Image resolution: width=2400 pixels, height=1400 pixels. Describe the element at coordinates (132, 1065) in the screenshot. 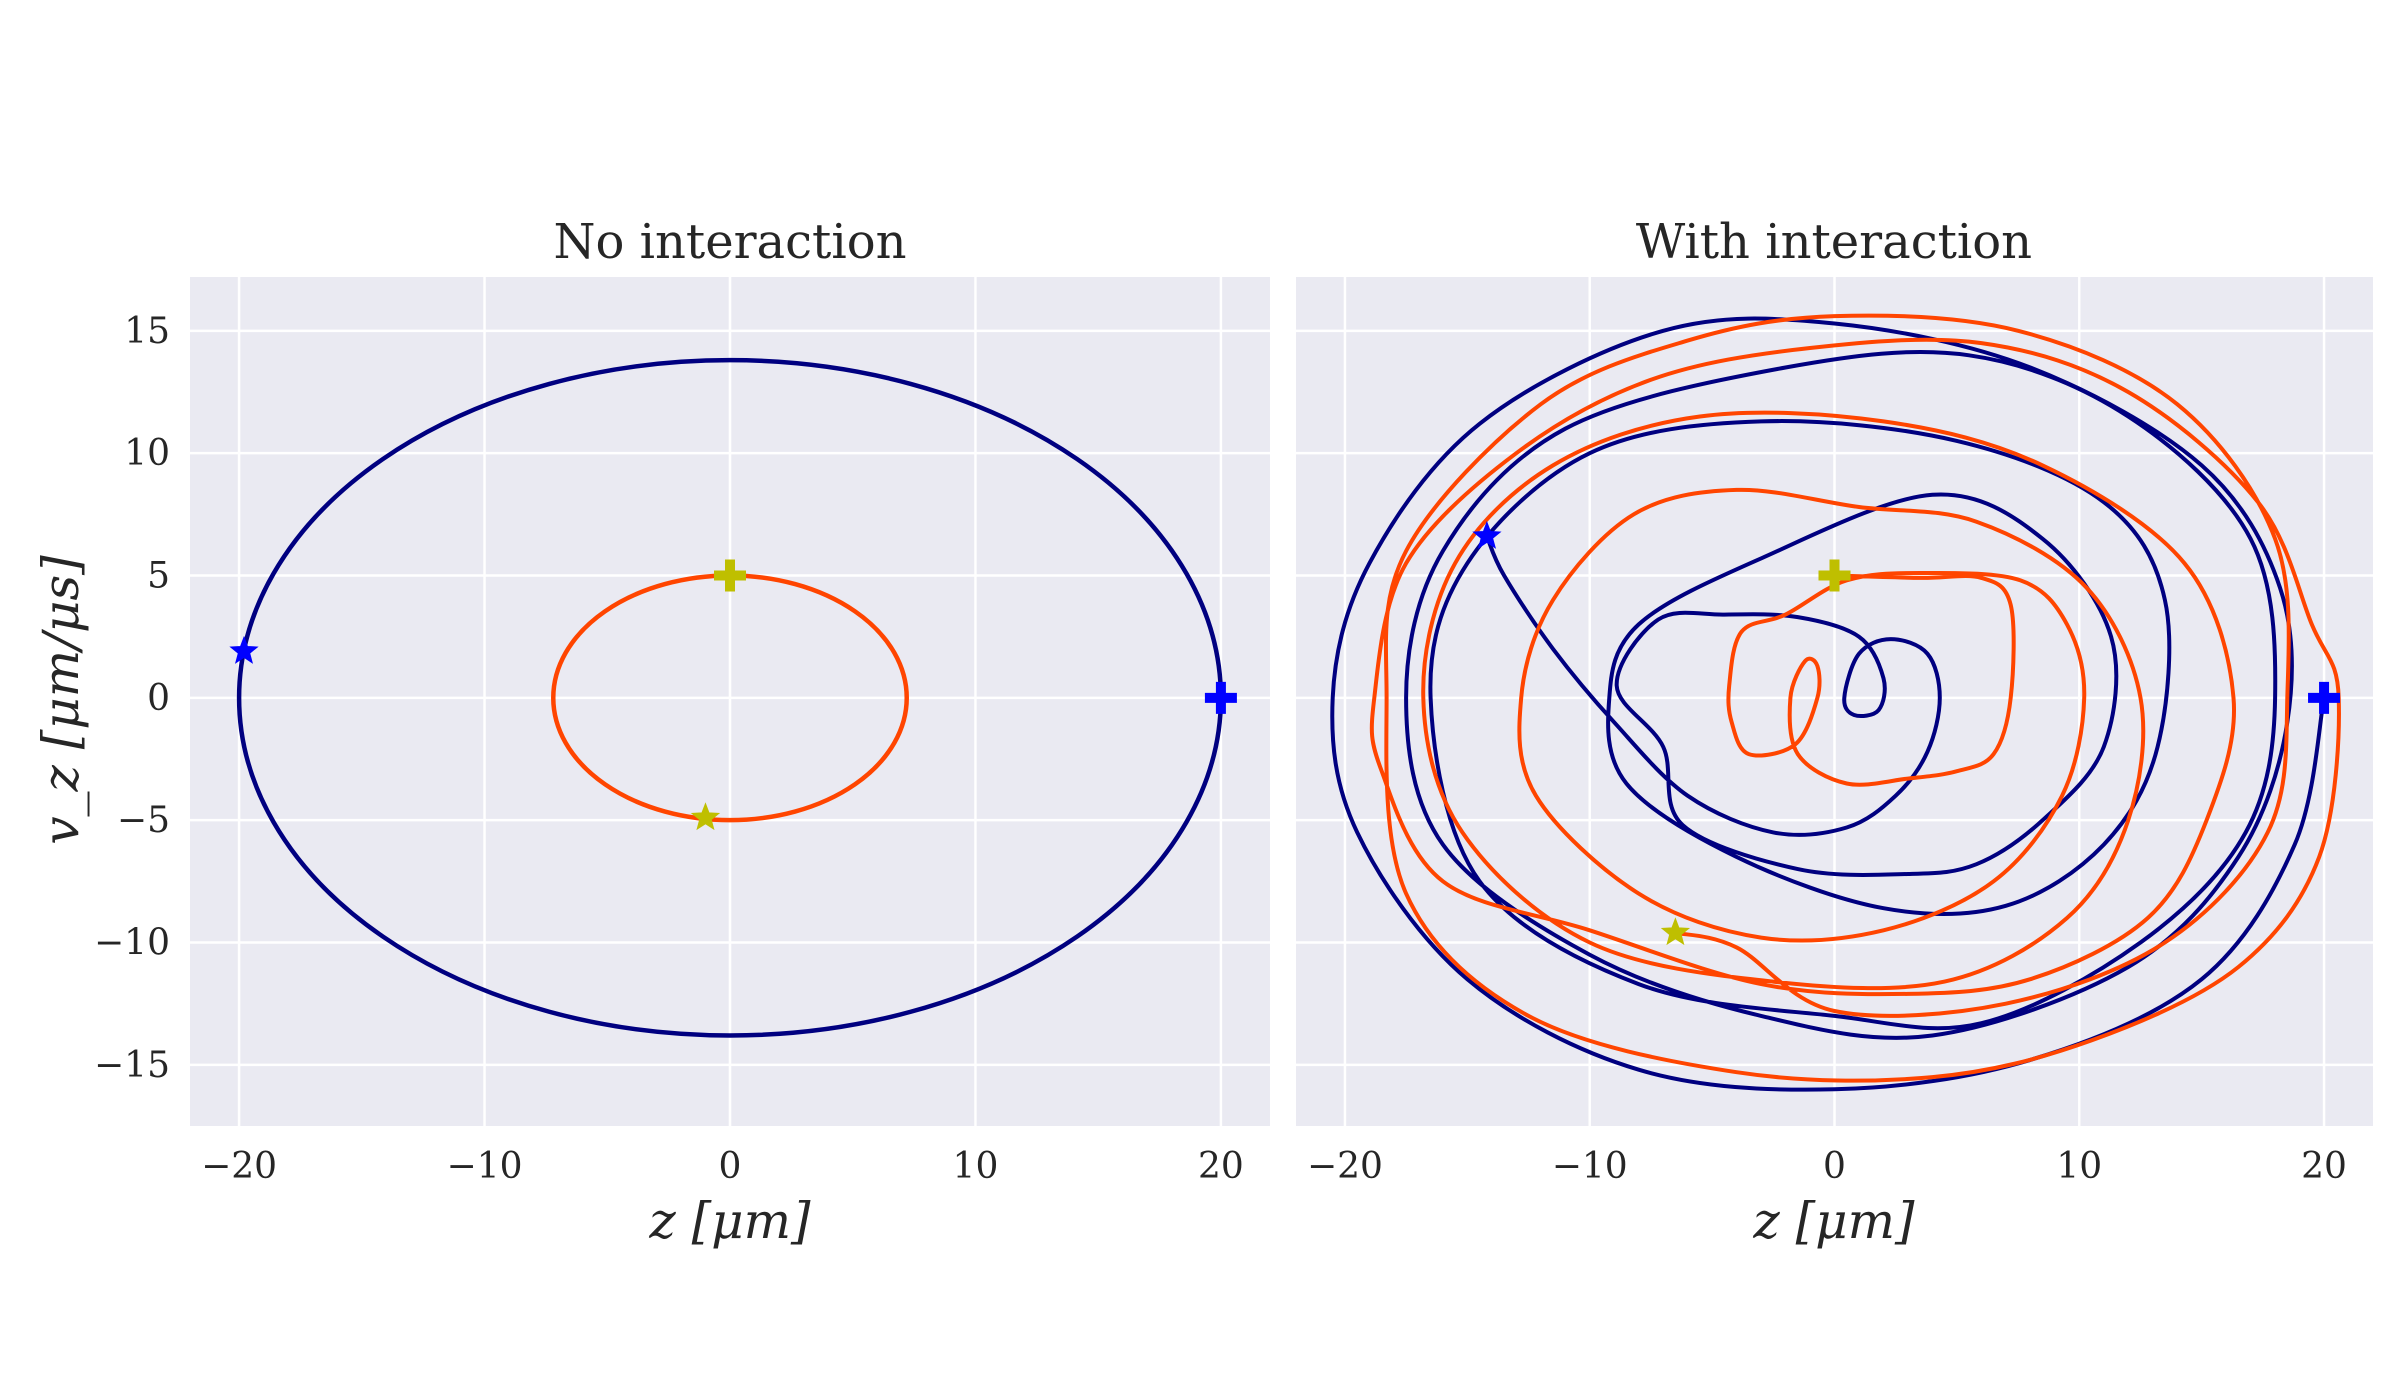

I see `y-tick-label: −15` at that location.